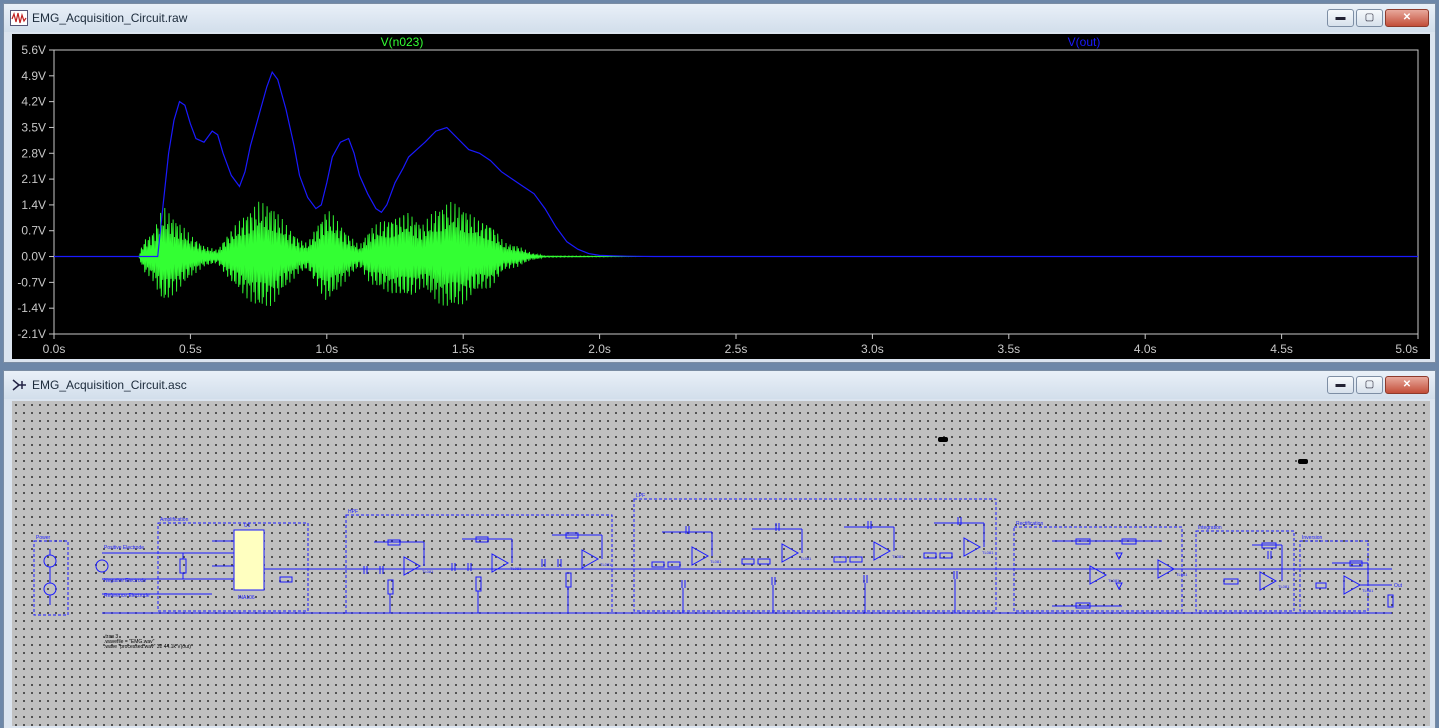 The height and width of the screenshot is (728, 1439). I want to click on x-tick-label: 2.5s, so click(736, 349).